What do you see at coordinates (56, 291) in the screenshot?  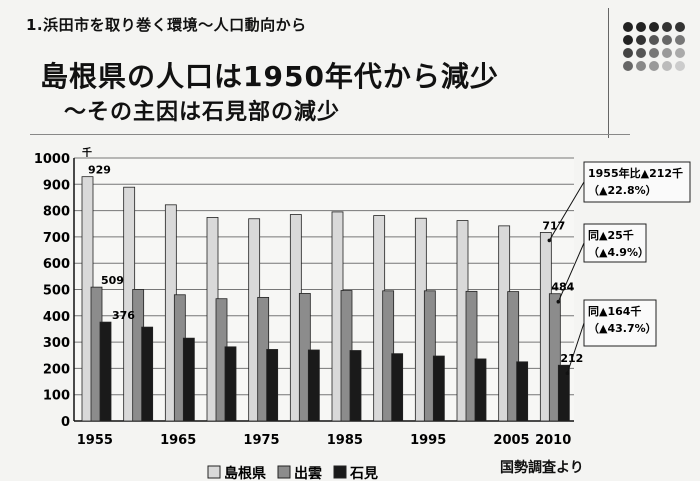 I see `y-tick-label: 500` at bounding box center [56, 291].